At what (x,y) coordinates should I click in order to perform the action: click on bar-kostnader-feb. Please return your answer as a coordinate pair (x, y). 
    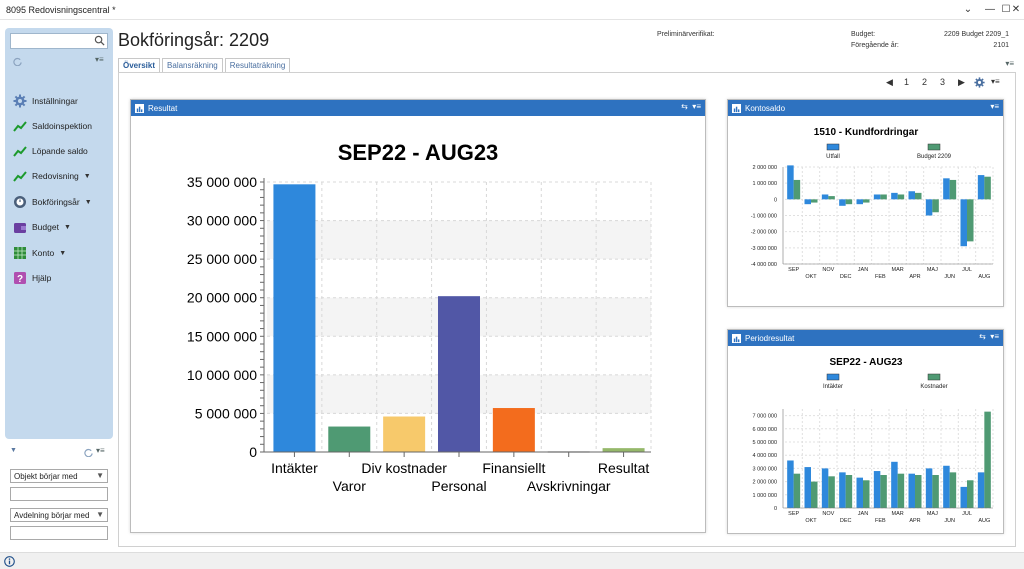
    Looking at the image, I should click on (883, 491).